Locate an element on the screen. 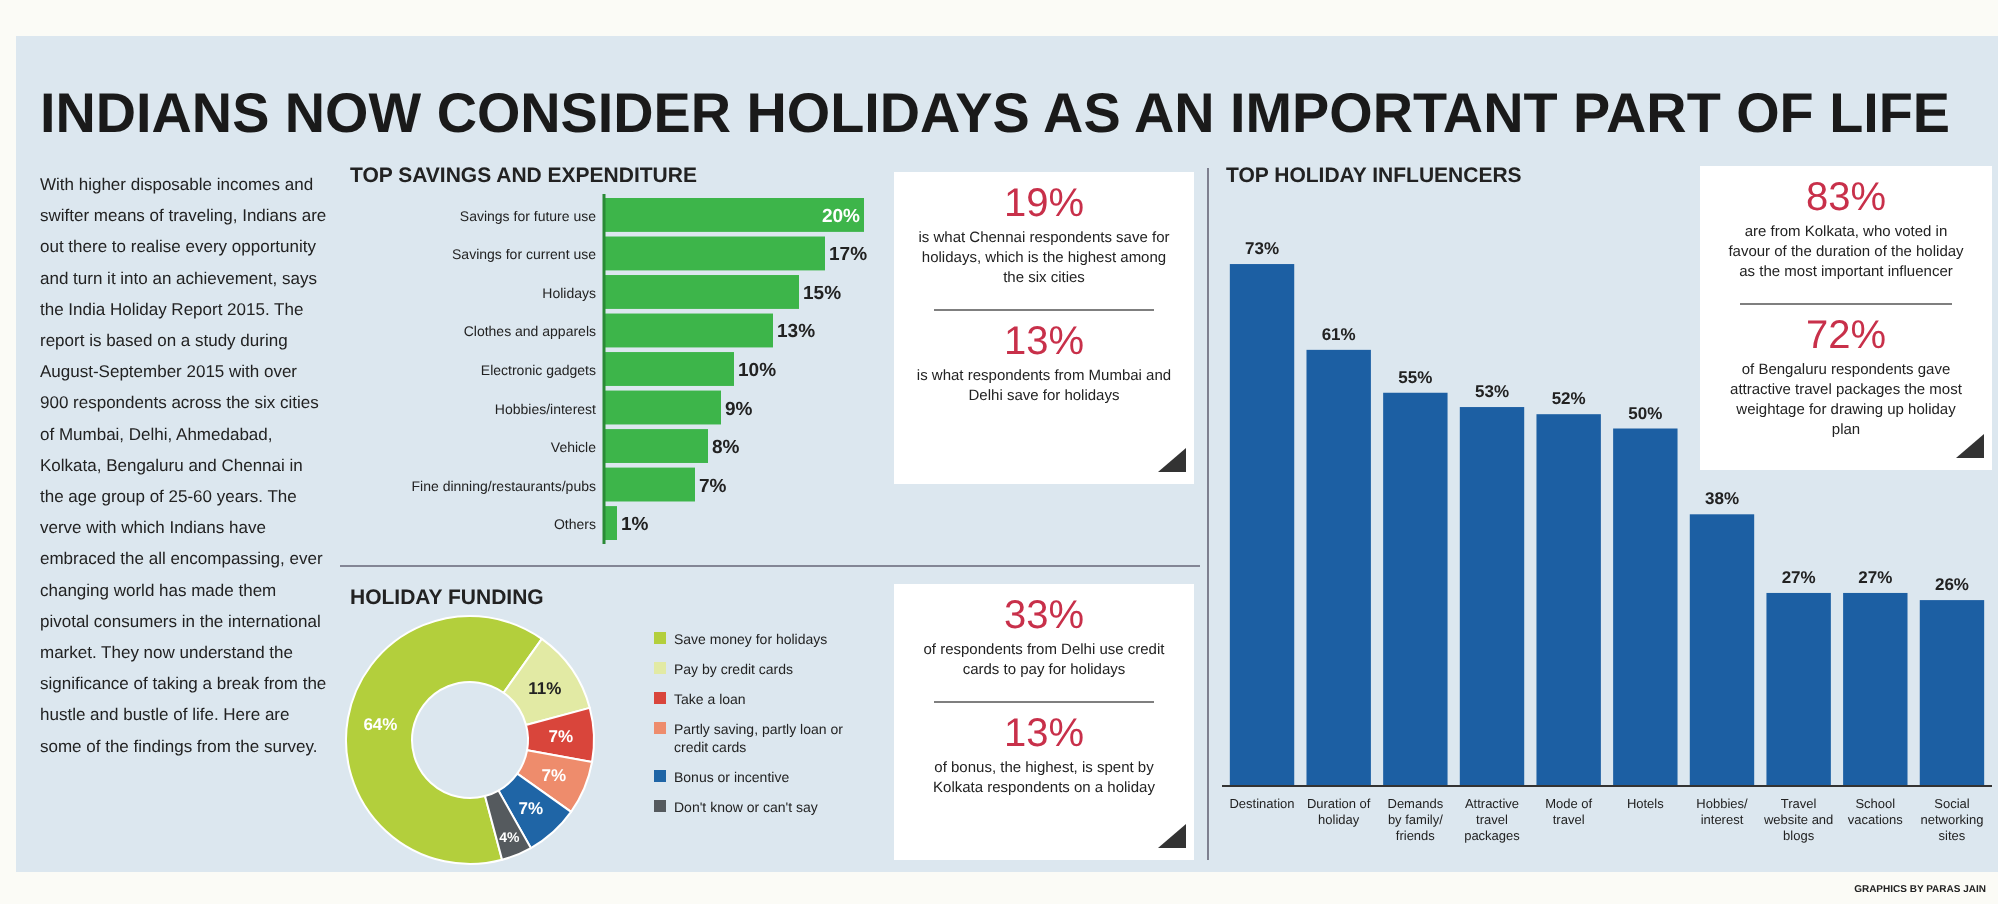 The width and height of the screenshot is (1998, 904). text: With higher disposable incomes and swifter means of traveling, Indians are out there to realise every opportunity and turn it into an achievement, says the India Holiday Report 2015. The report is based on a study during August-September 2015 with over 900 respondents across the six cities of Mumbai, Delhi, Ahmedabad, Kolkata, Bengaluru and Chennai in the age group of 25-60 years. The verve with which Indians have embraced the all encompassing, ever changing world has made them pivotal consumers in the international market. They now understand the significance of taking a break from the hustle and bustle of life. Here are some of the findings from the survey. is located at coordinates (183, 465).